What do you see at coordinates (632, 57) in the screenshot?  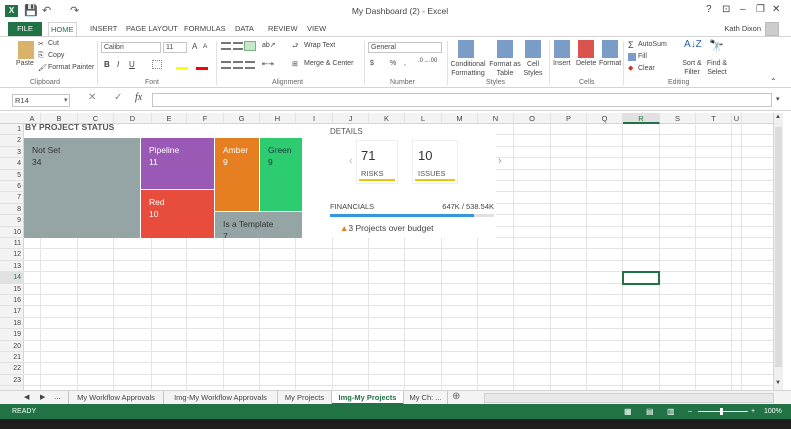 I see `fill-icon` at bounding box center [632, 57].